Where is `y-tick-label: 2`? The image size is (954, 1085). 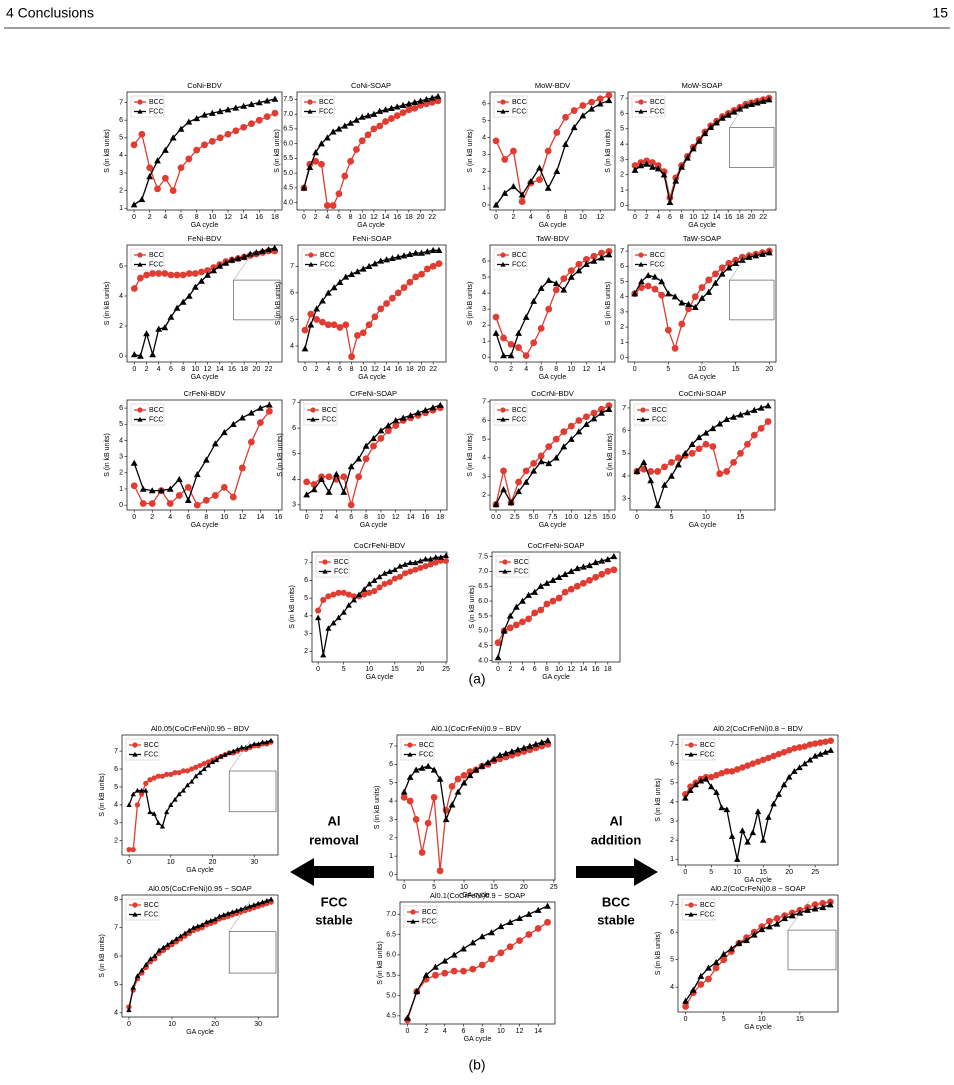 y-tick-label: 2 is located at coordinates (306, 651).